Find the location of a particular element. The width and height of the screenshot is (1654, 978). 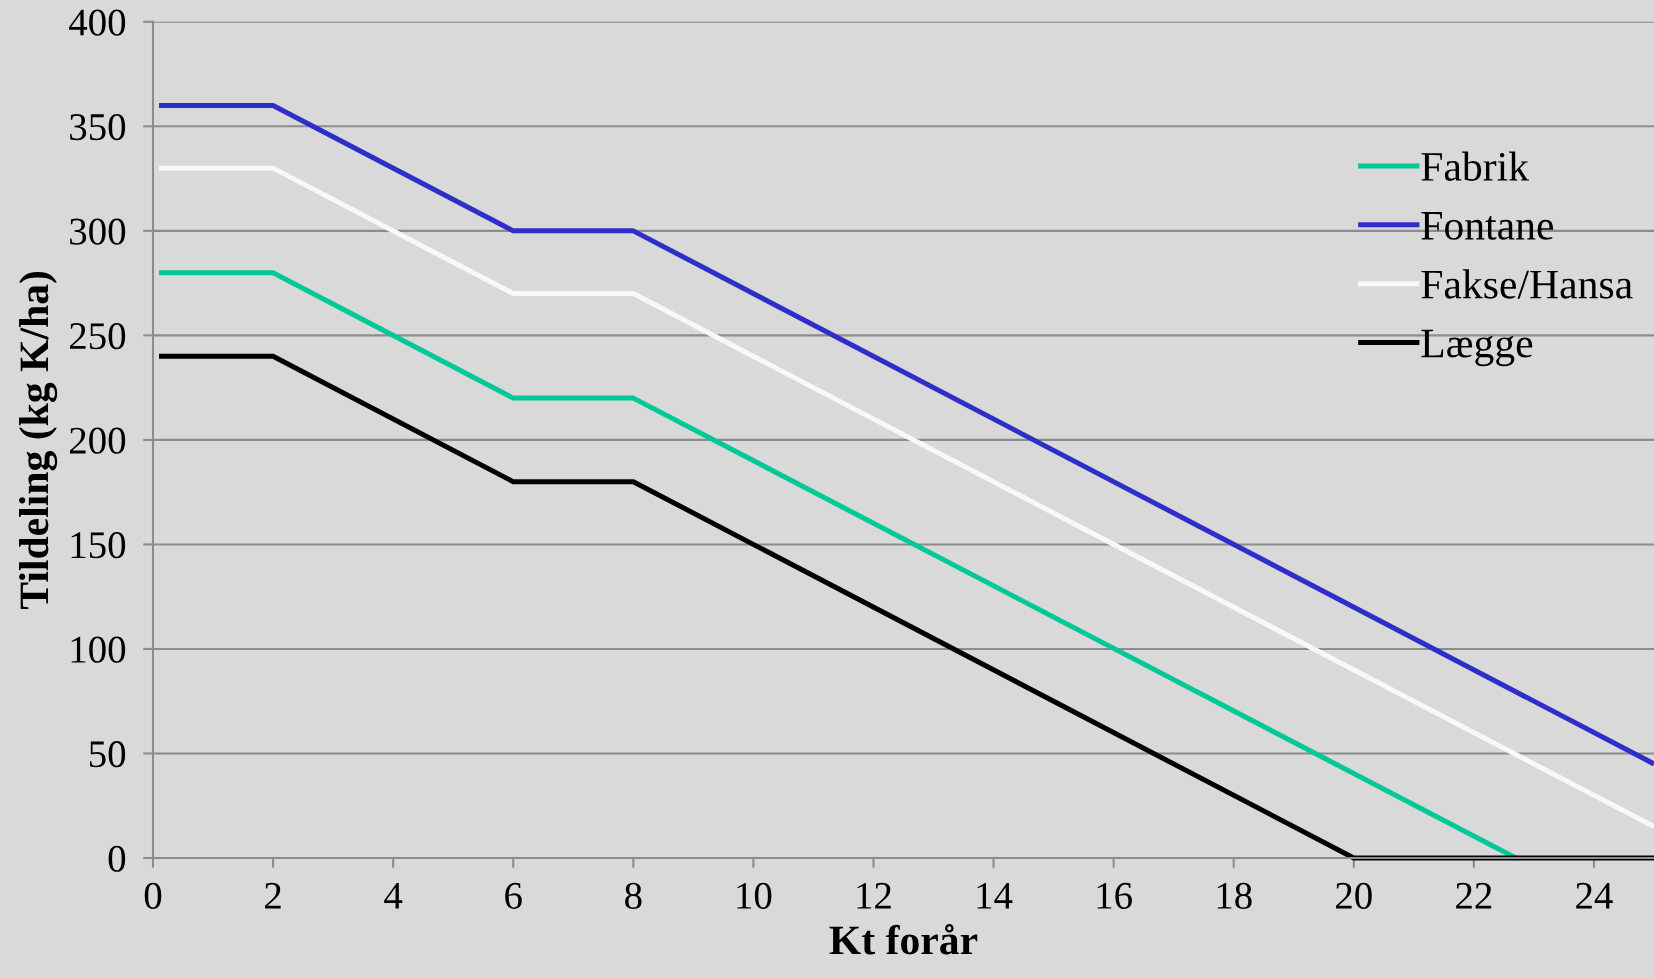

y-tick-label: 250 is located at coordinates (97, 336).